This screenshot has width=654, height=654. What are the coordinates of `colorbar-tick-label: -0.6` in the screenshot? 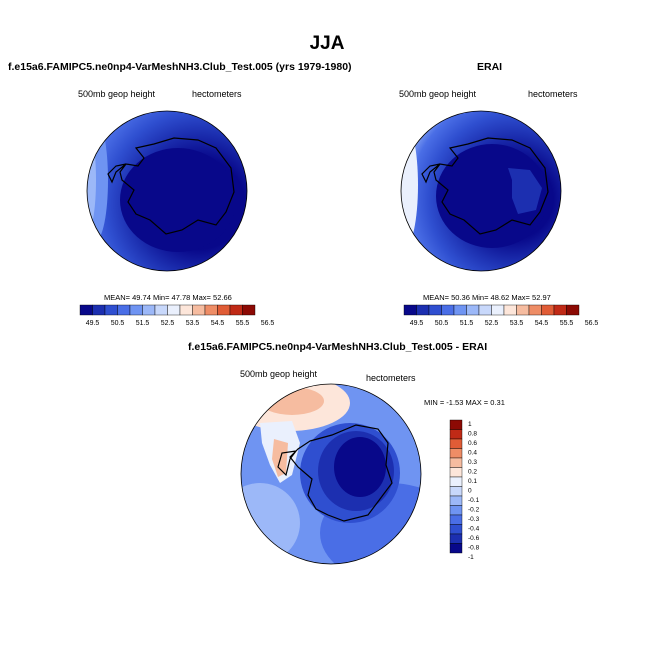 It's located at (474, 538).